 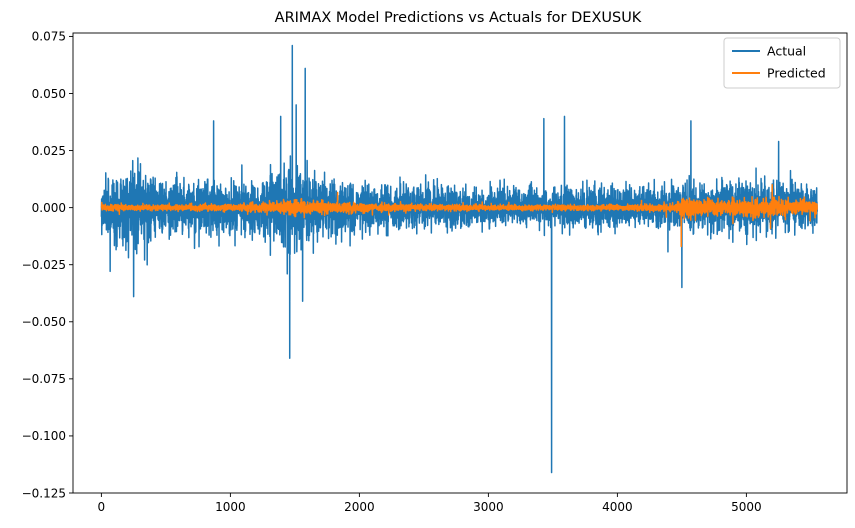 What do you see at coordinates (617, 507) in the screenshot?
I see `x-tick-label: 4000` at bounding box center [617, 507].